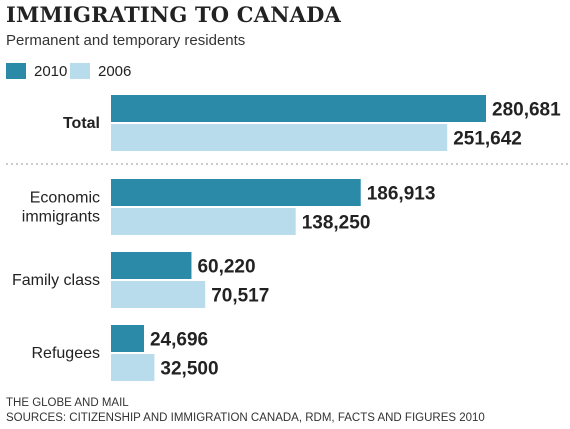  I want to click on data-label: 138,250, so click(336, 223).